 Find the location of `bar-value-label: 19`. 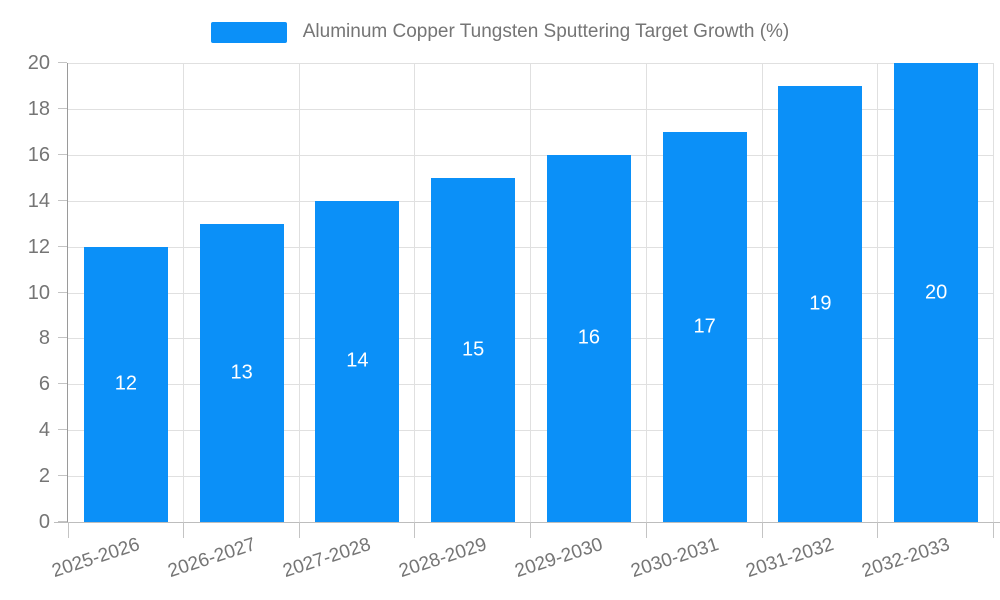

bar-value-label: 19 is located at coordinates (820, 303).